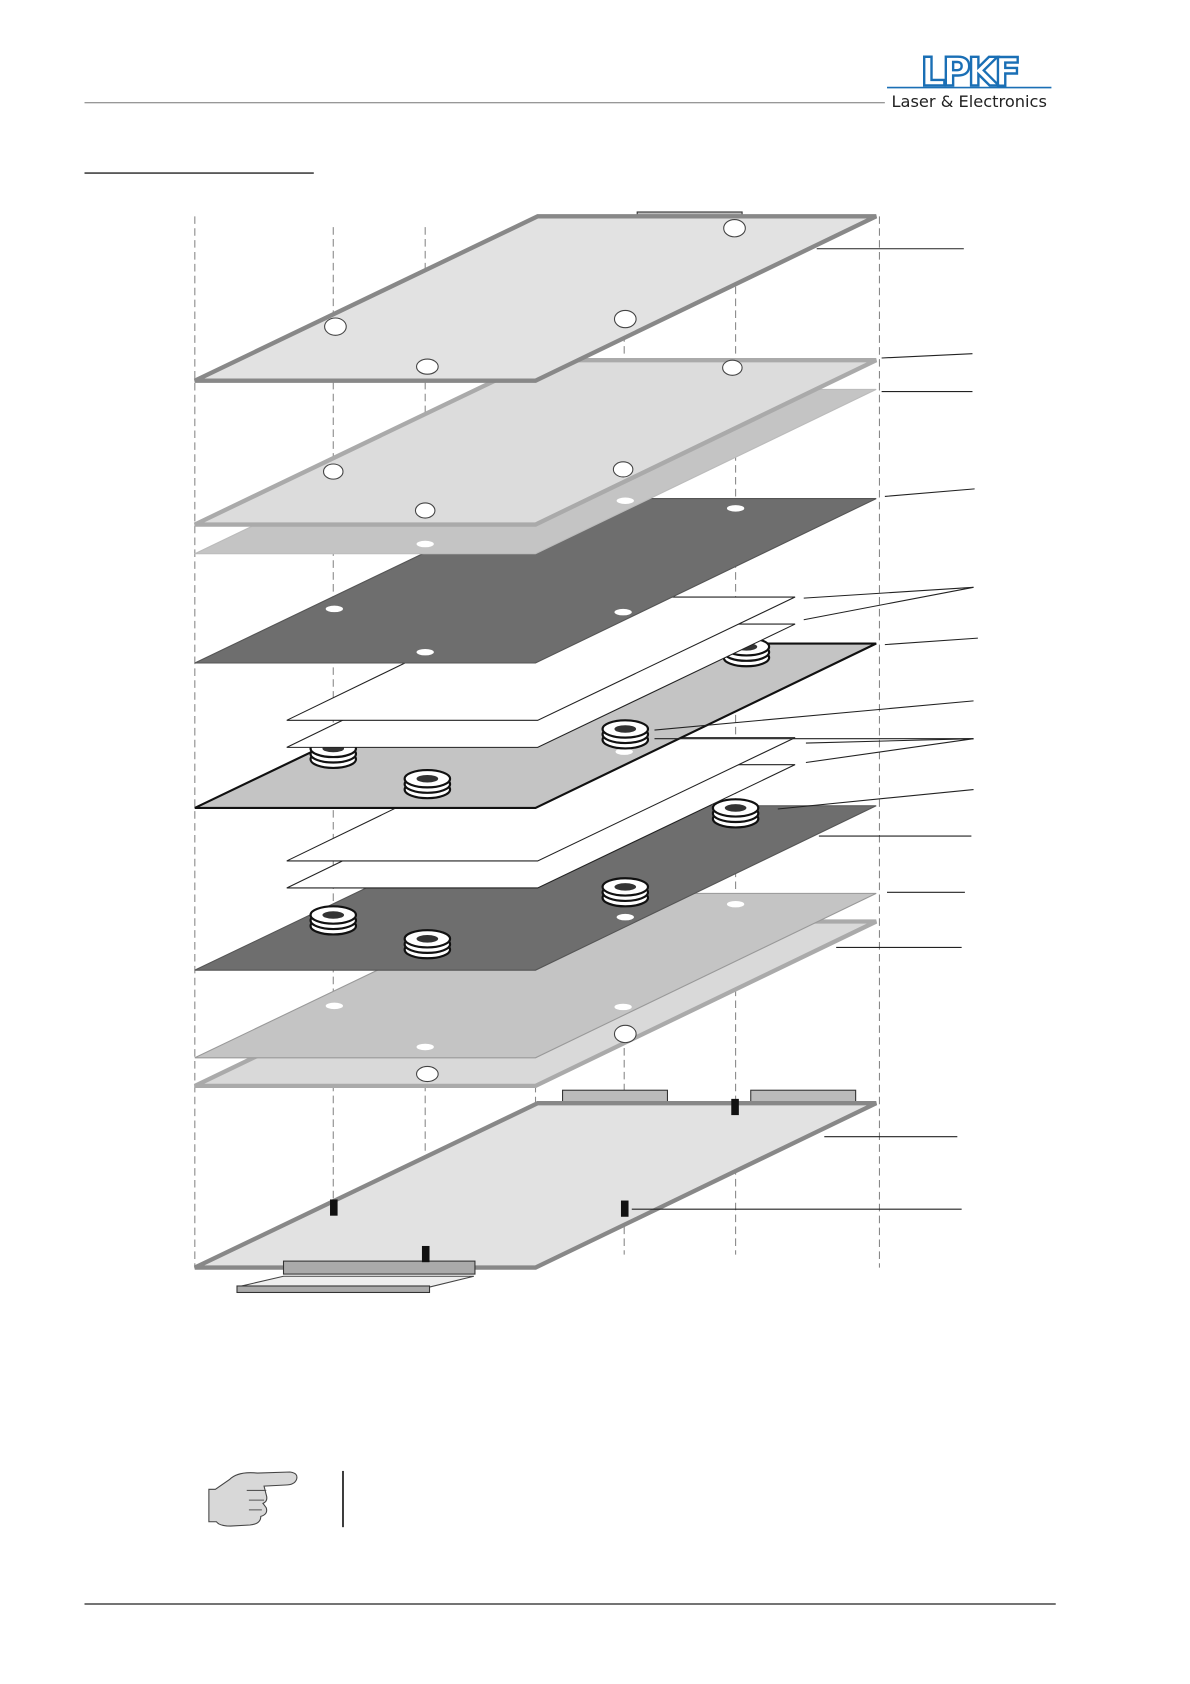 This screenshot has height=1684, width=1190. Describe the element at coordinates (253, 1499) in the screenshot. I see `pointing-hand-icon` at that location.